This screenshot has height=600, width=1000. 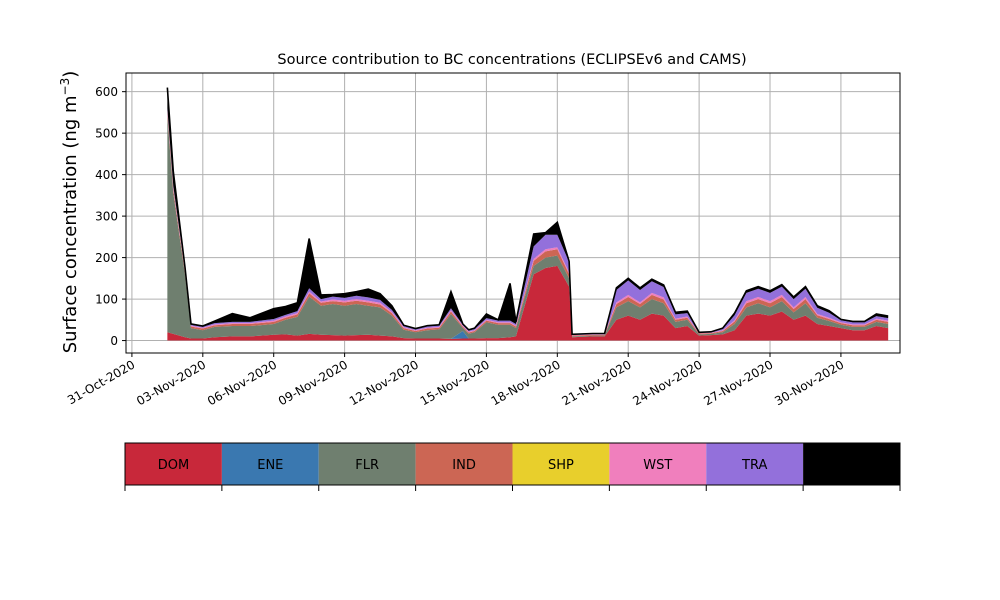 What do you see at coordinates (106, 175) in the screenshot?
I see `y-tick-label: 400` at bounding box center [106, 175].